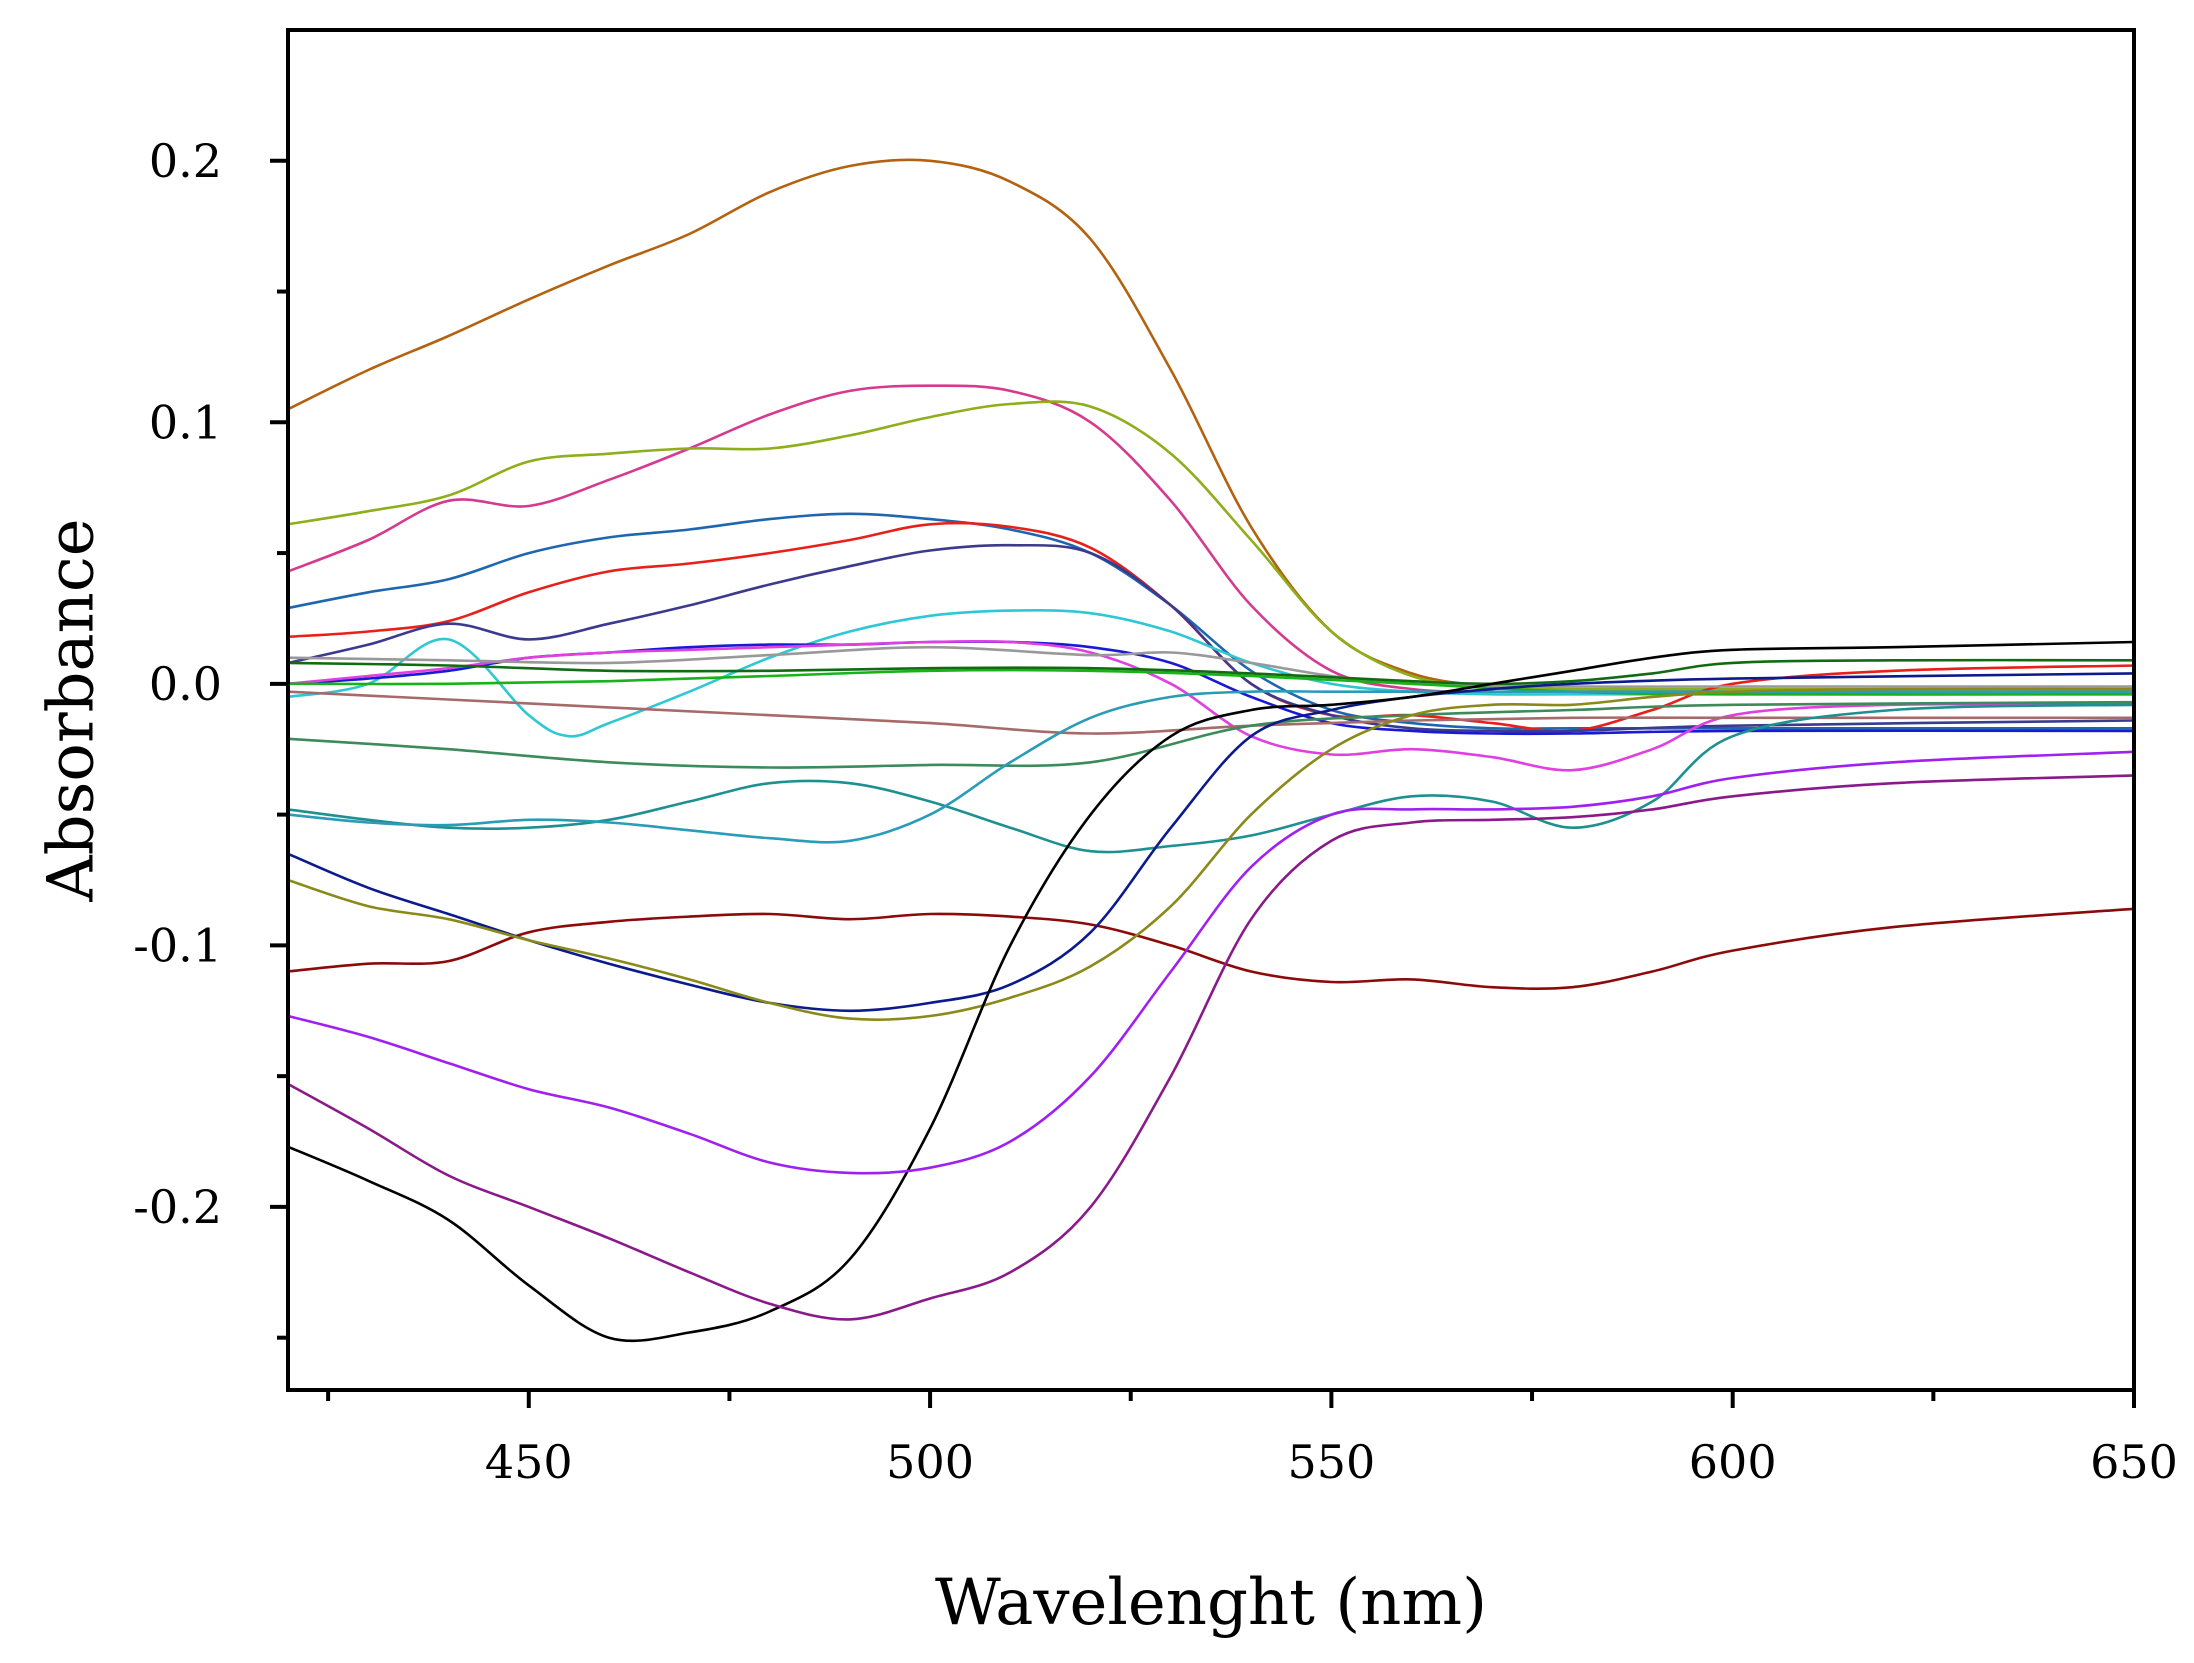  I want to click on y-tick-label: -0.1, so click(177, 945).